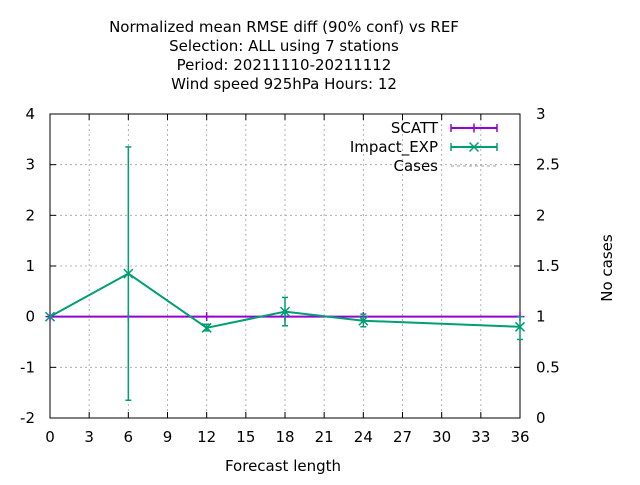  Describe the element at coordinates (324, 437) in the screenshot. I see `x-tick-label-7: 21` at that location.